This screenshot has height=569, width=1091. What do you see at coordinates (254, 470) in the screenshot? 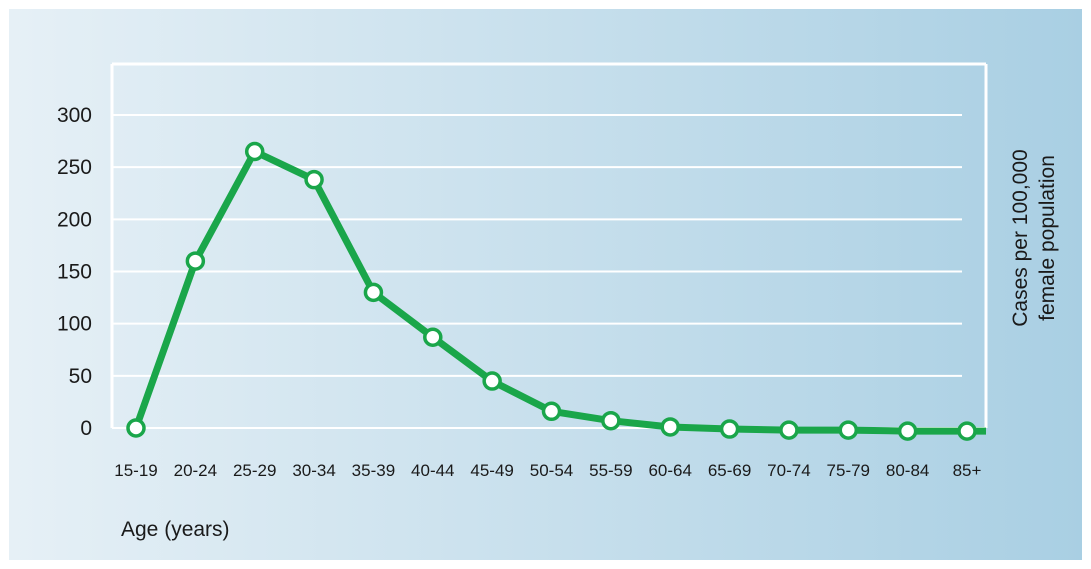
I see `x-tick-label: 25-29` at bounding box center [254, 470].